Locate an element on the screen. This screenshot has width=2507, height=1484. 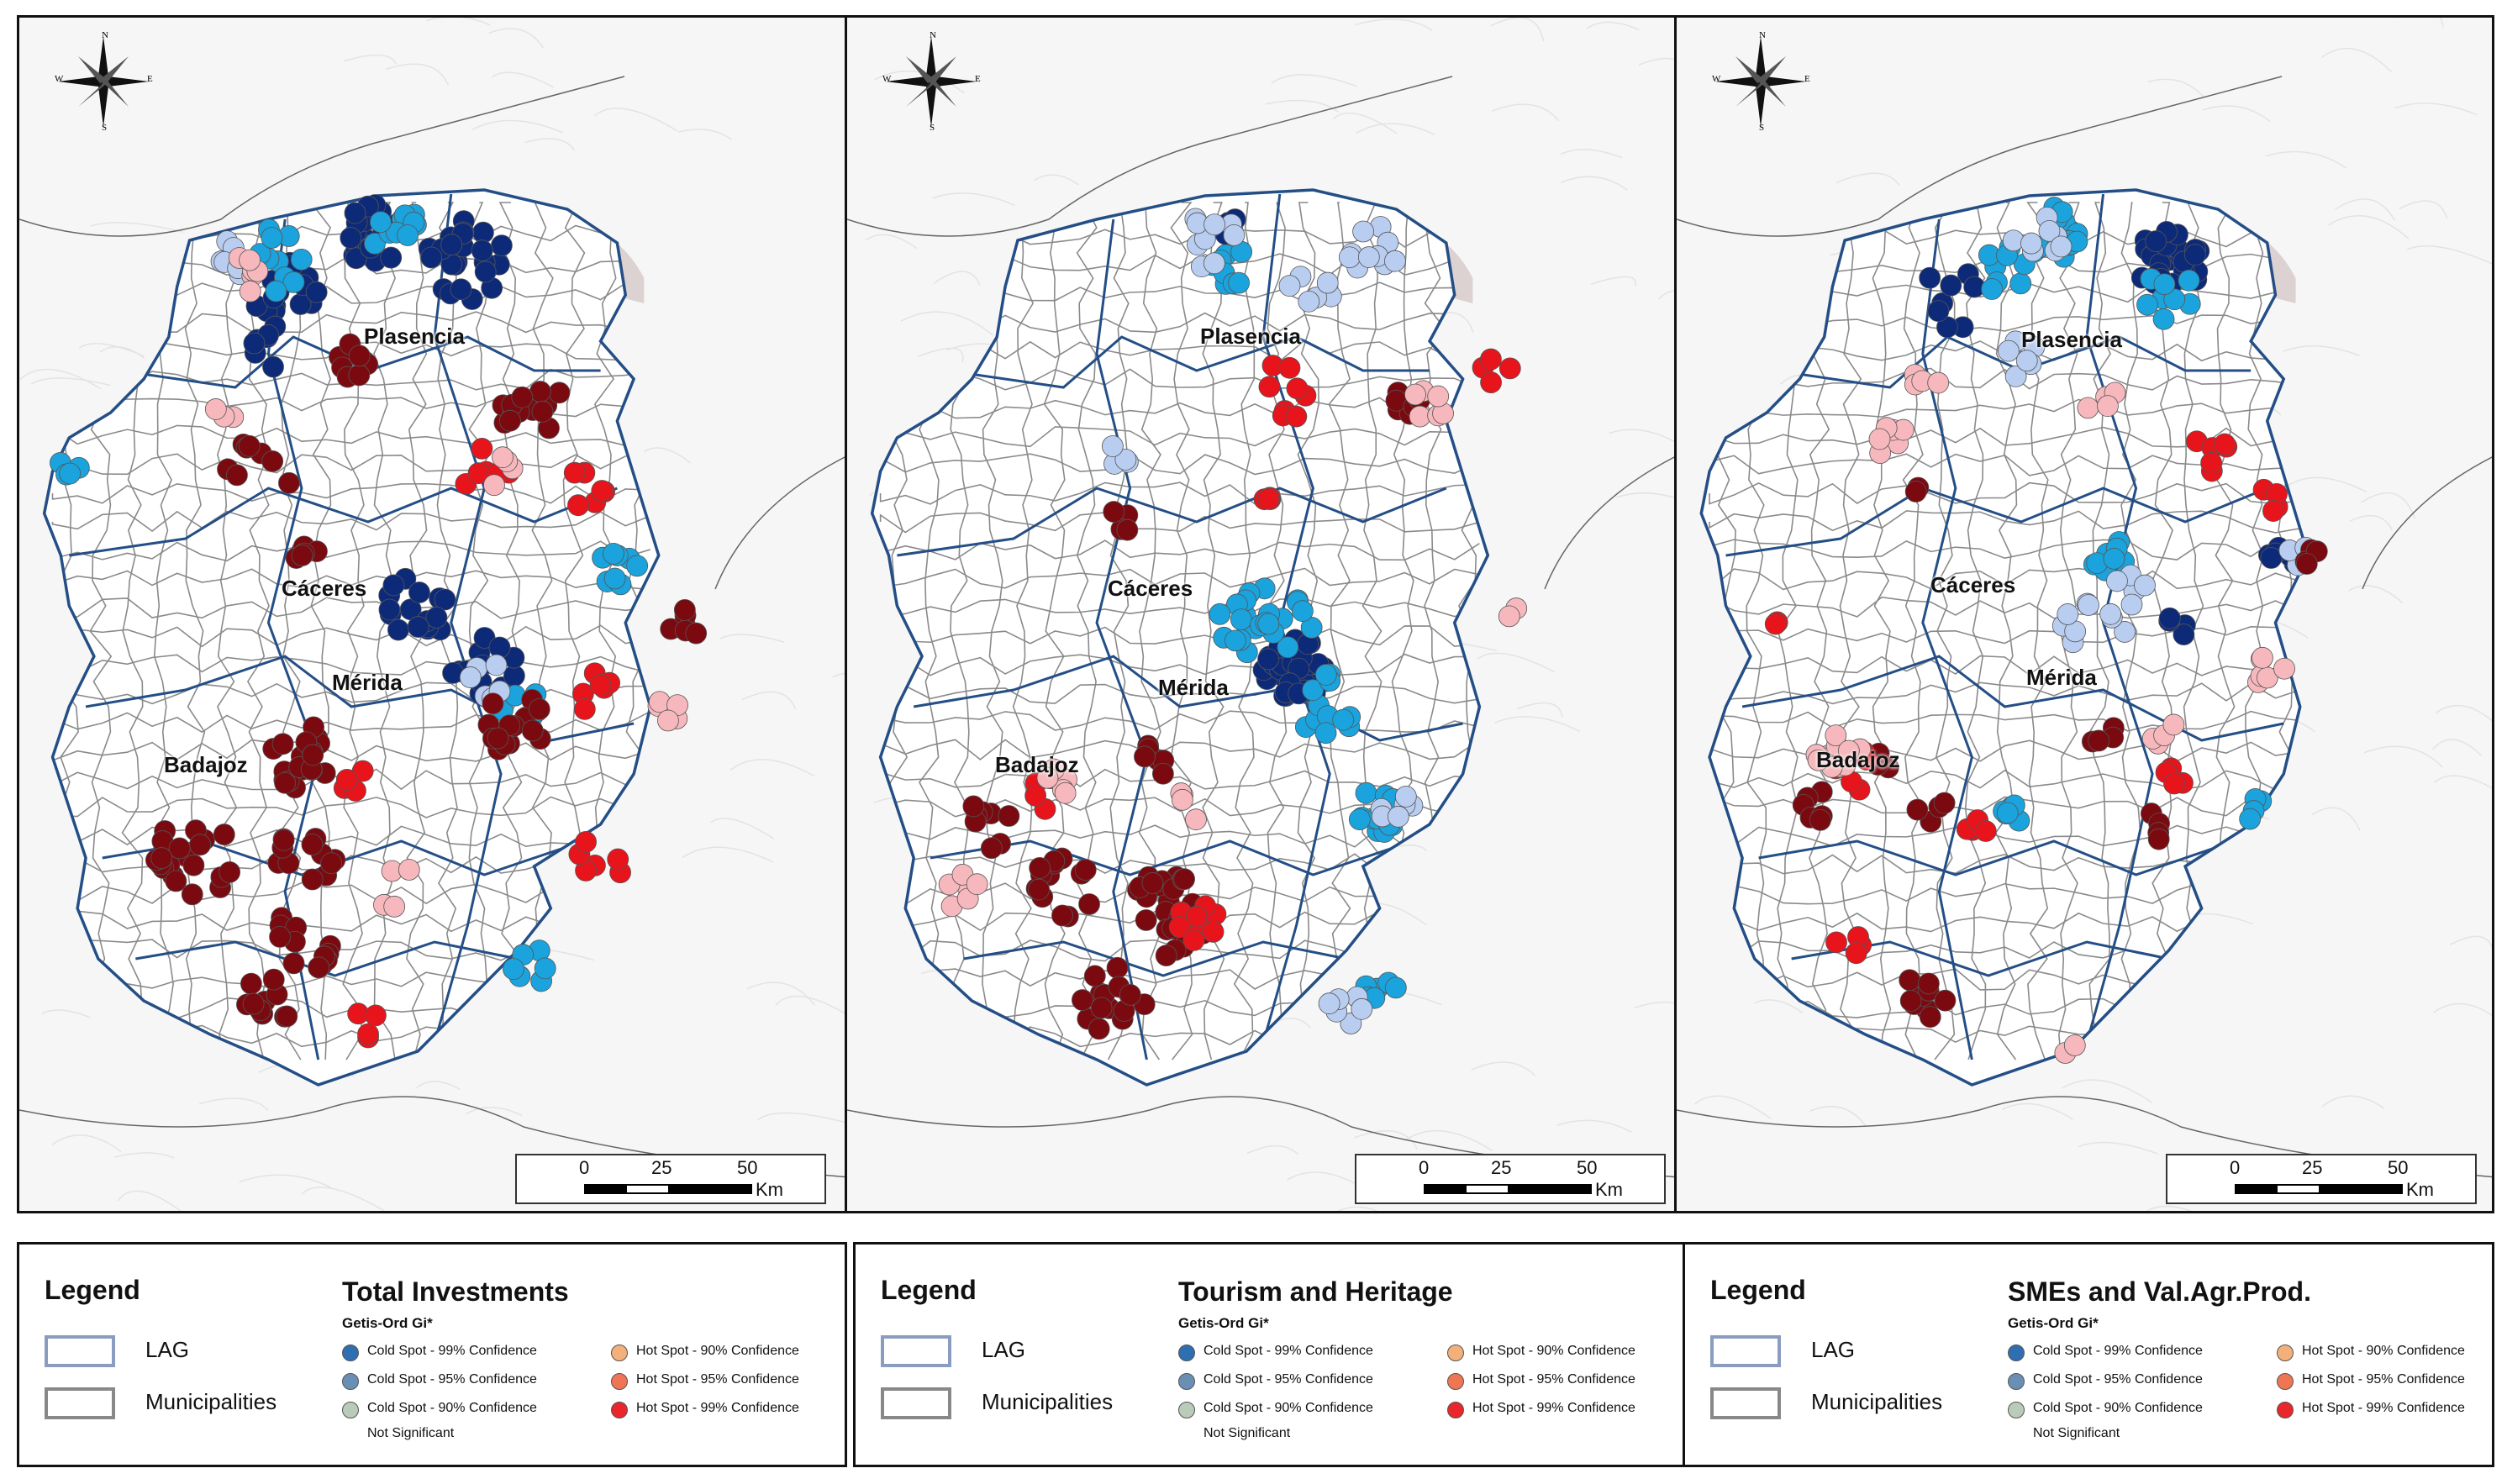
region-outline is located at coordinates (1180, 637).